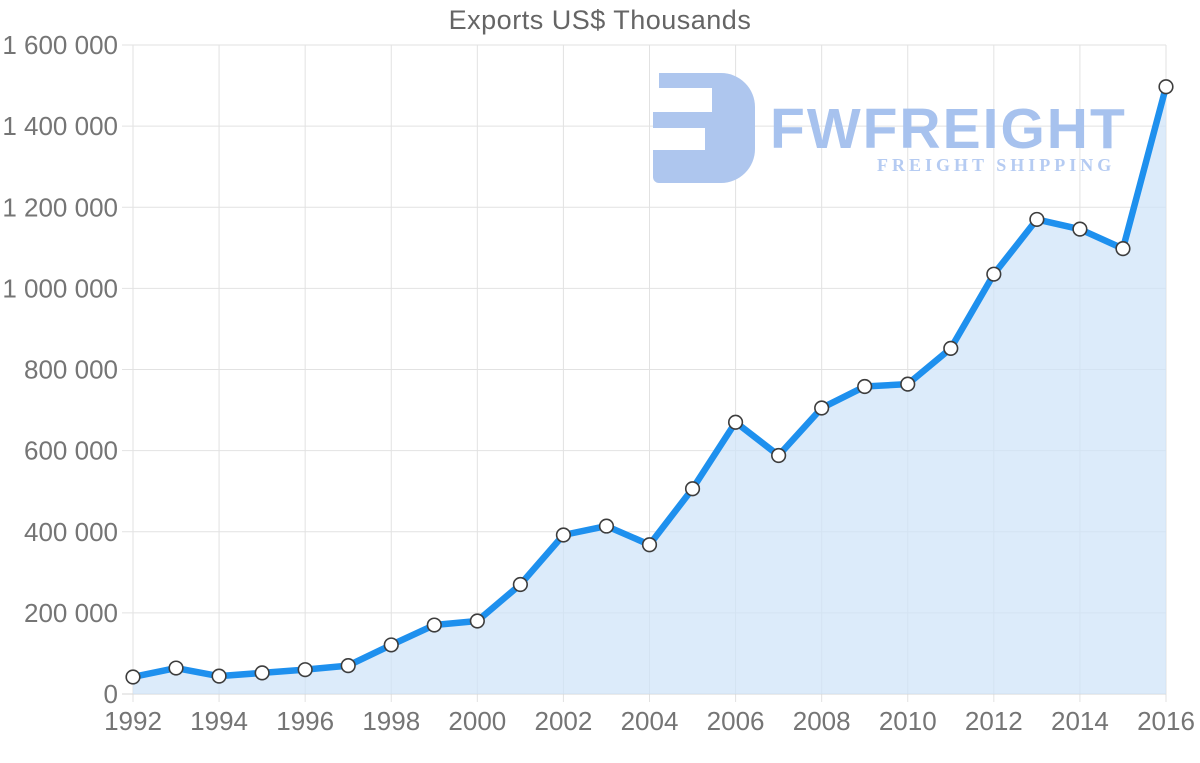 The width and height of the screenshot is (1200, 763). What do you see at coordinates (908, 721) in the screenshot?
I see `x-axis-tick-label: 2010` at bounding box center [908, 721].